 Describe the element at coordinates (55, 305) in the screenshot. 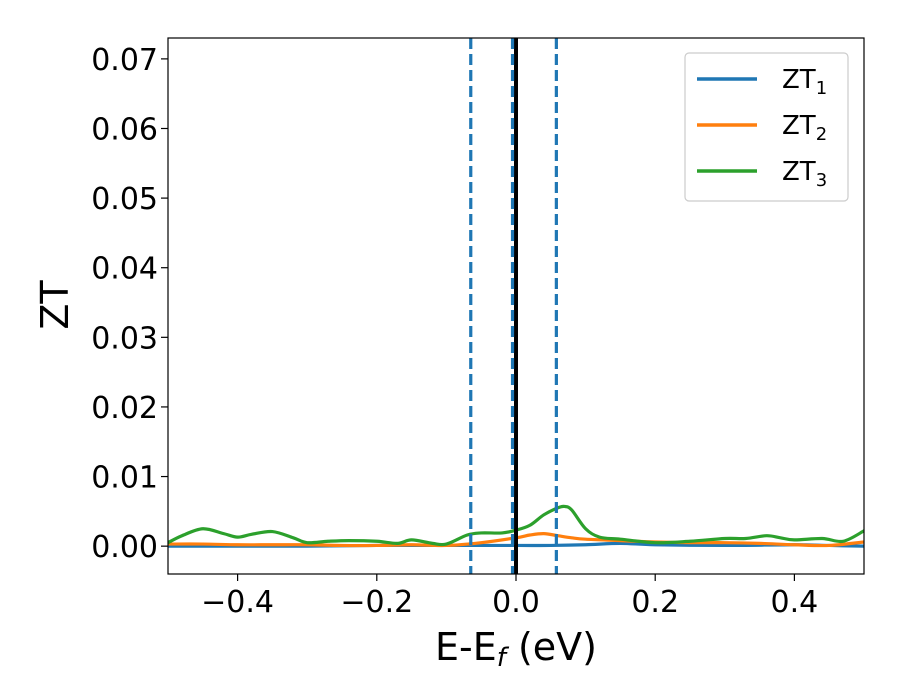

I see `y-axis-label: ZT` at that location.